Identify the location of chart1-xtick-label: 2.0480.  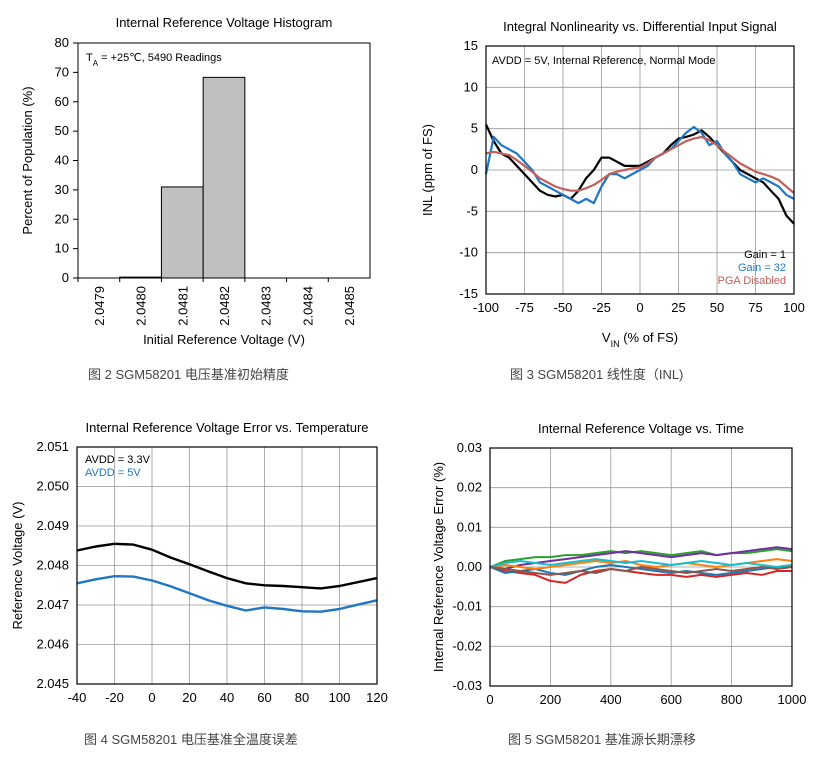
(141, 306).